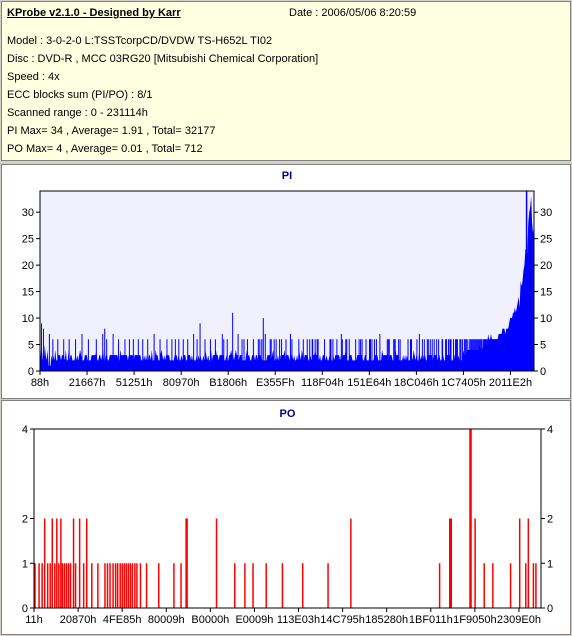  I want to click on info-ecc: ECC blocks sum (PI/PO) : 8/1, so click(80, 95).